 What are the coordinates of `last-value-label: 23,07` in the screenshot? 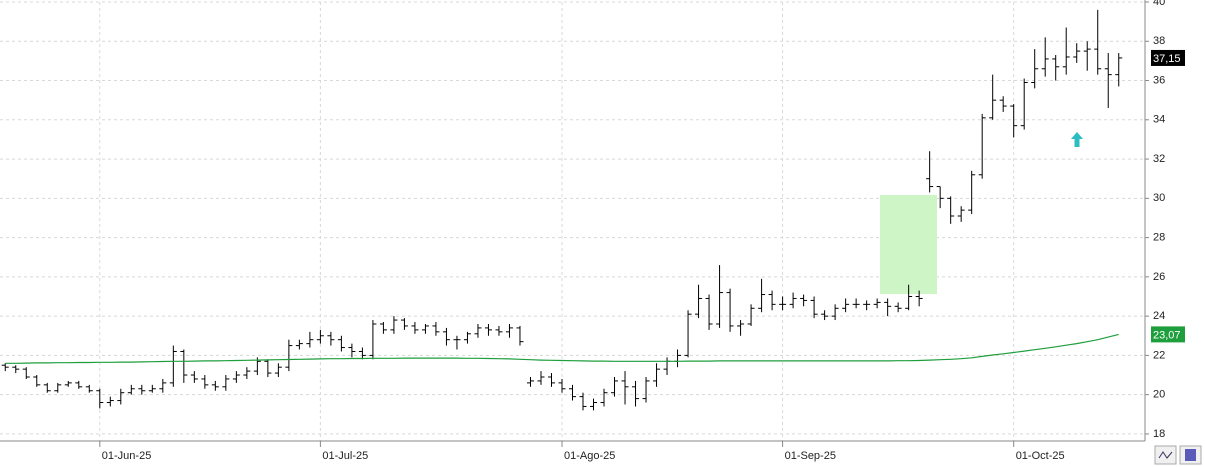 It's located at (1167, 335).